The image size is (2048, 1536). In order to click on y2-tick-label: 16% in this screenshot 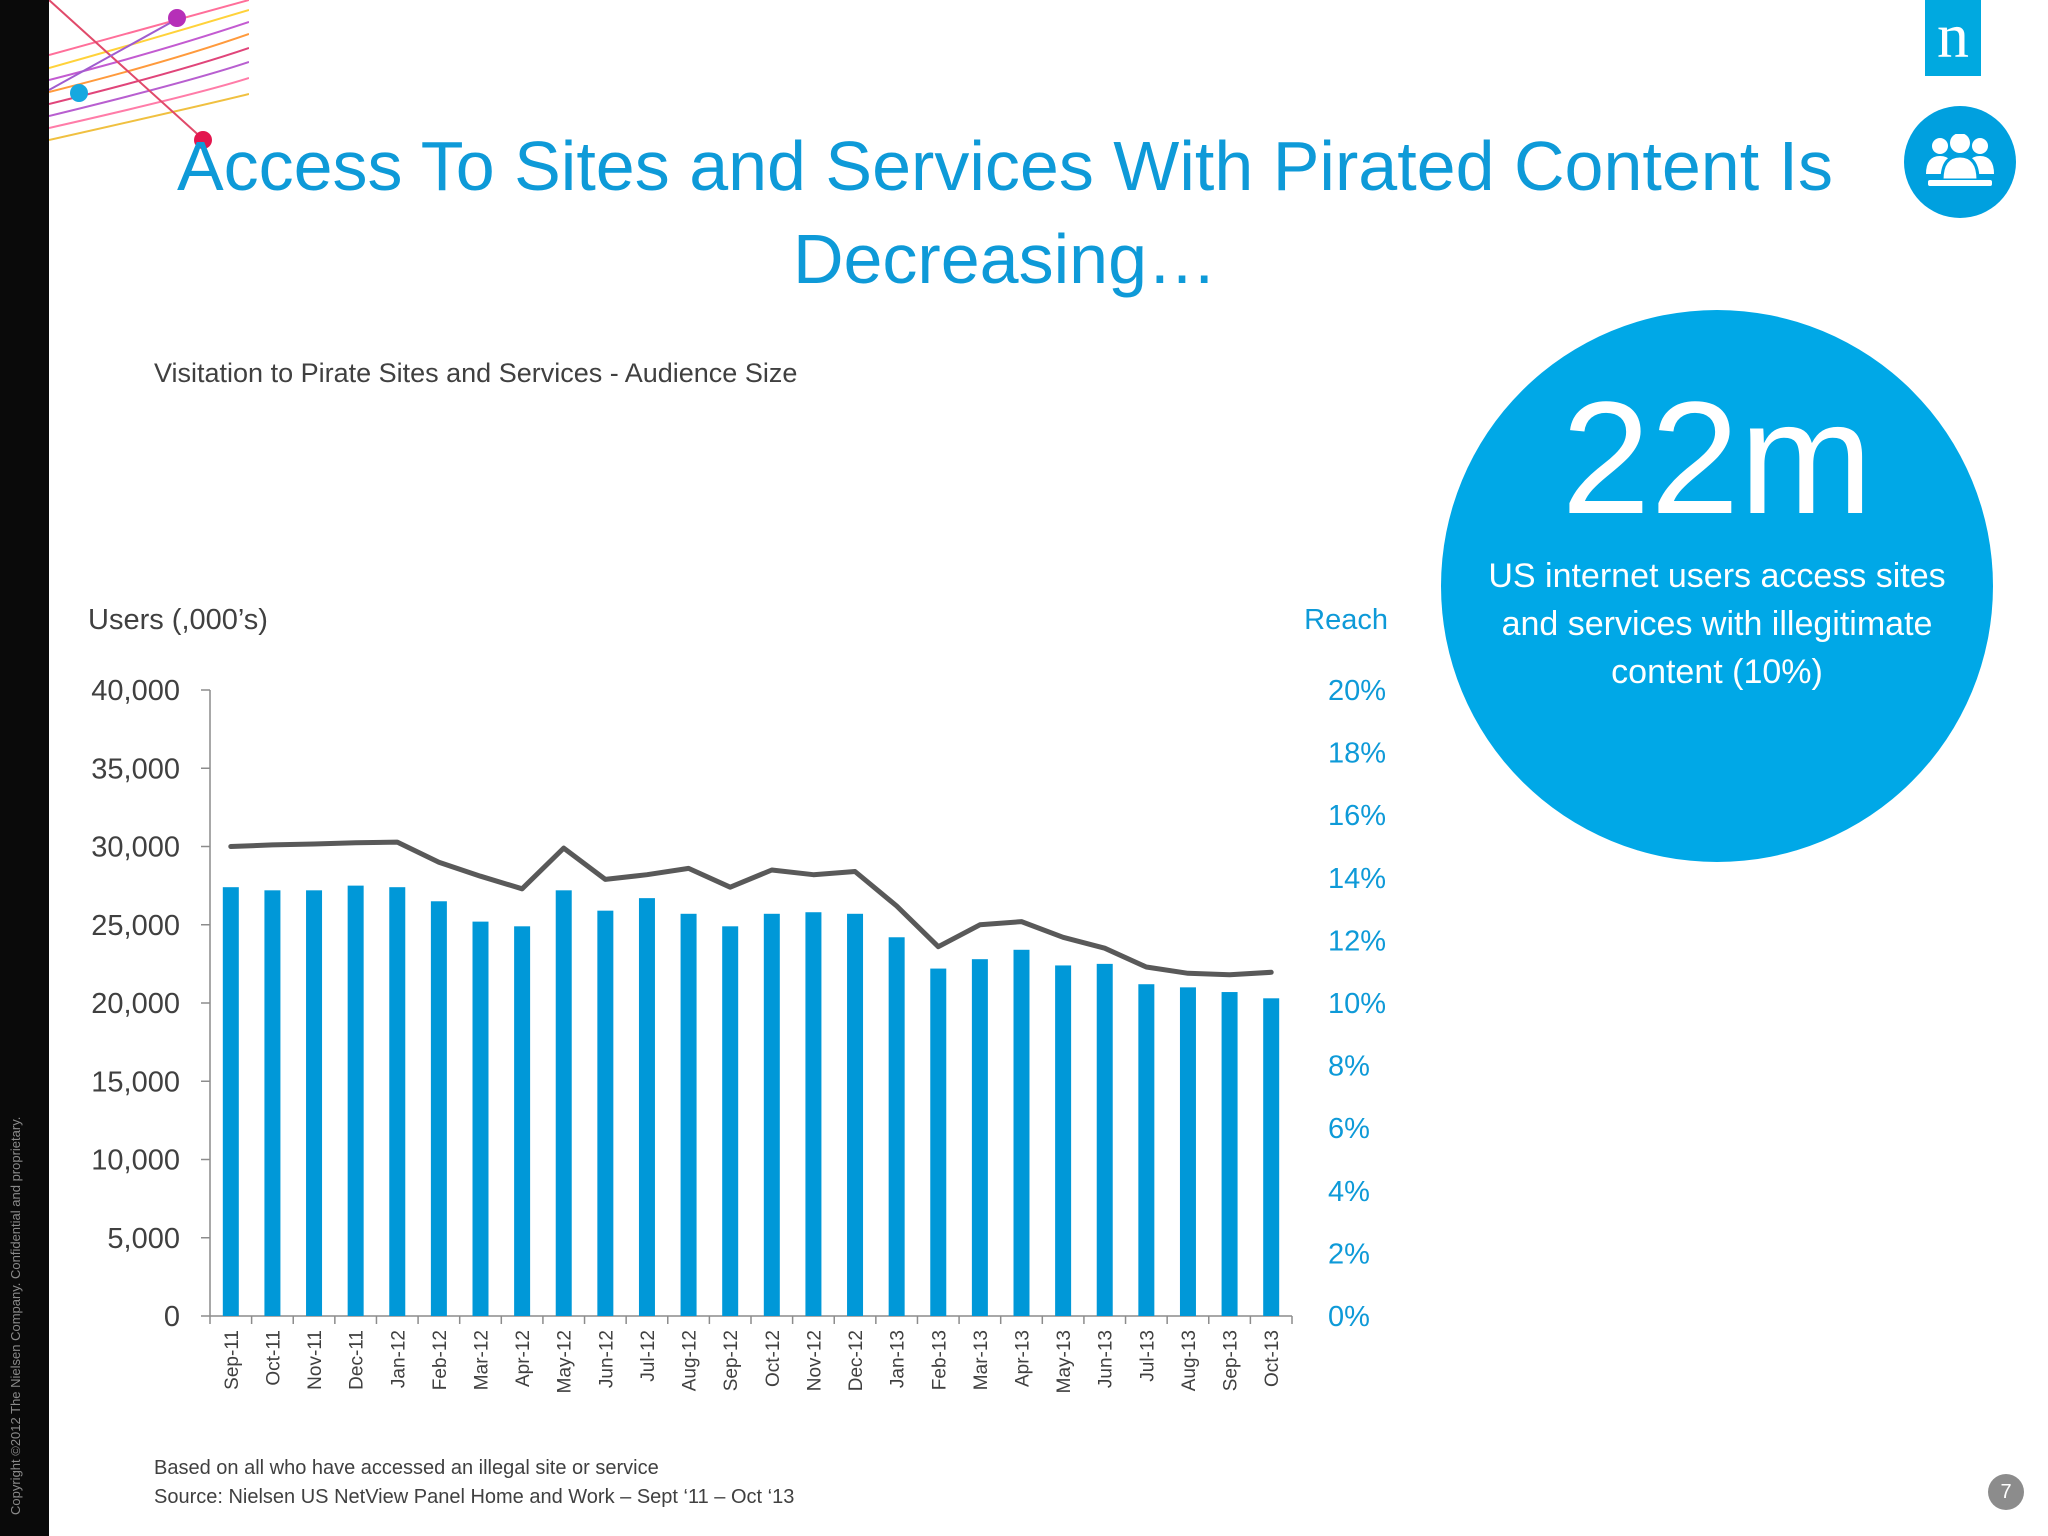, I will do `click(1357, 816)`.